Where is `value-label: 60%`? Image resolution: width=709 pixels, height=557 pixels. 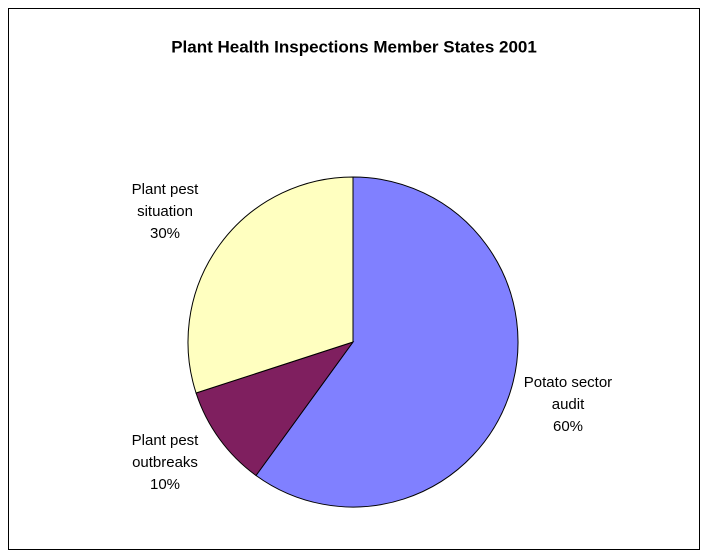 value-label: 60% is located at coordinates (568, 426).